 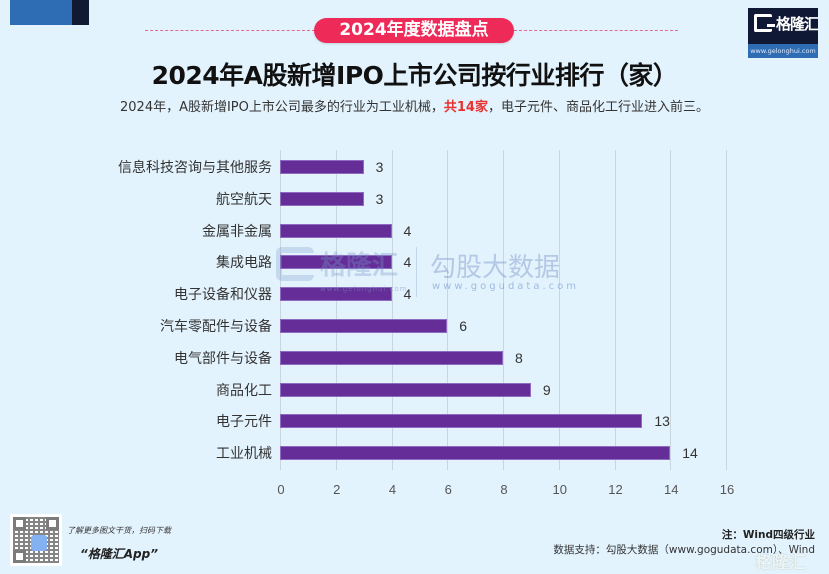 I want to click on g-logo-icon, so click(x=764, y=23).